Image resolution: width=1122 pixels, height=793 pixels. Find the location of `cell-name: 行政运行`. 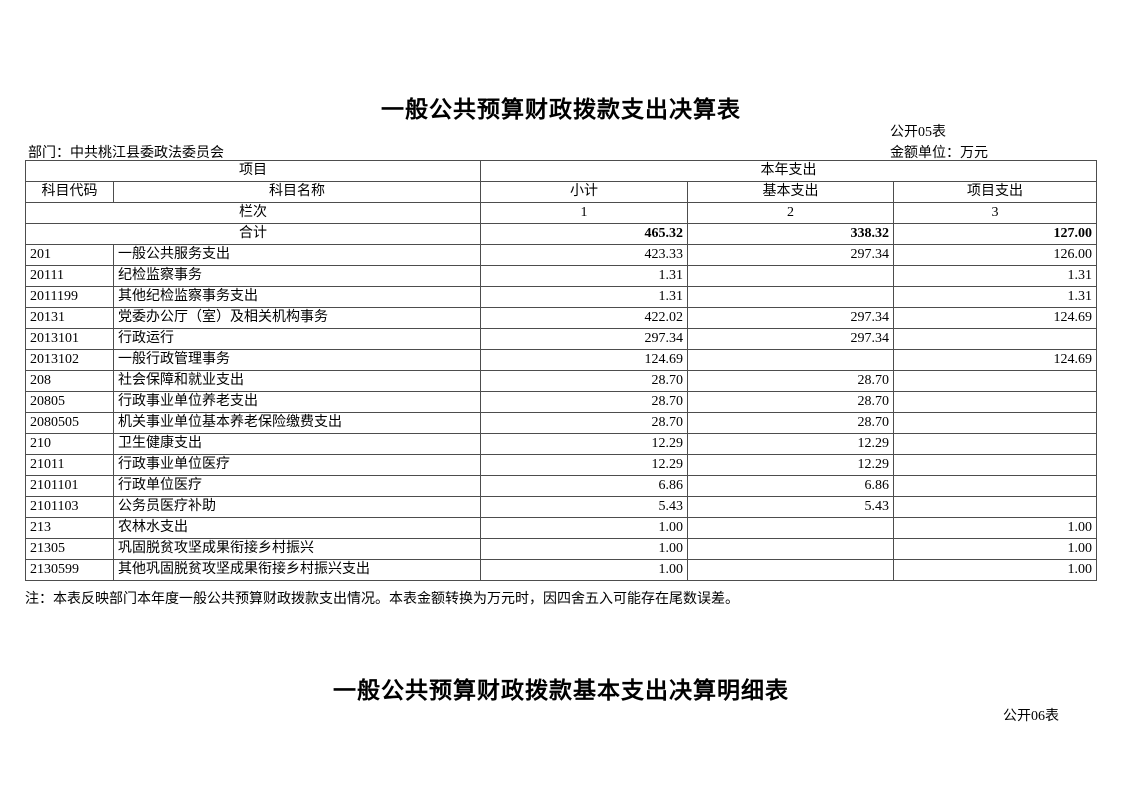

cell-name: 行政运行 is located at coordinates (297, 339).